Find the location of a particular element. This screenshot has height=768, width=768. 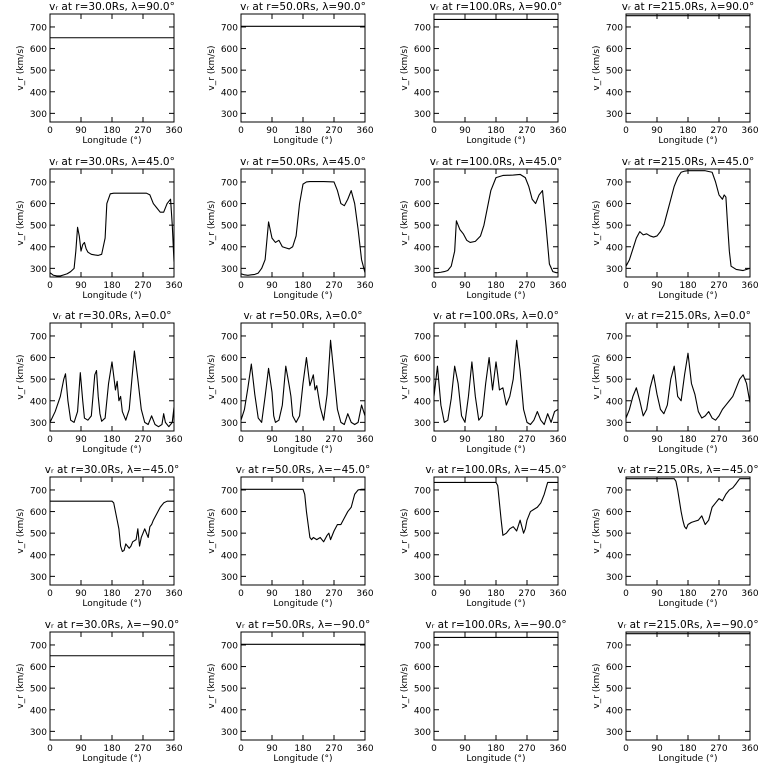

panel-title: vᵣ at r=30.0Rs, λ=0.0° is located at coordinates (111, 316).